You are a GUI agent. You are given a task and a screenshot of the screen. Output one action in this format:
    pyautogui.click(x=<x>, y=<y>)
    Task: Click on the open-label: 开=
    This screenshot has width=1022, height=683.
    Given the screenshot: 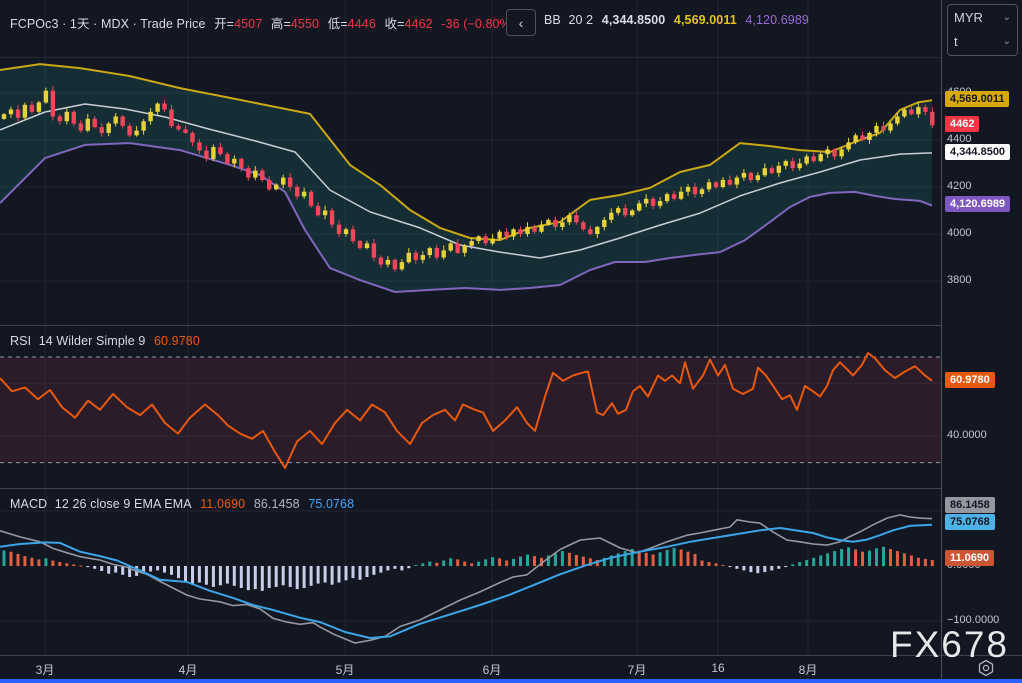 What is the action you would take?
    pyautogui.click(x=224, y=24)
    